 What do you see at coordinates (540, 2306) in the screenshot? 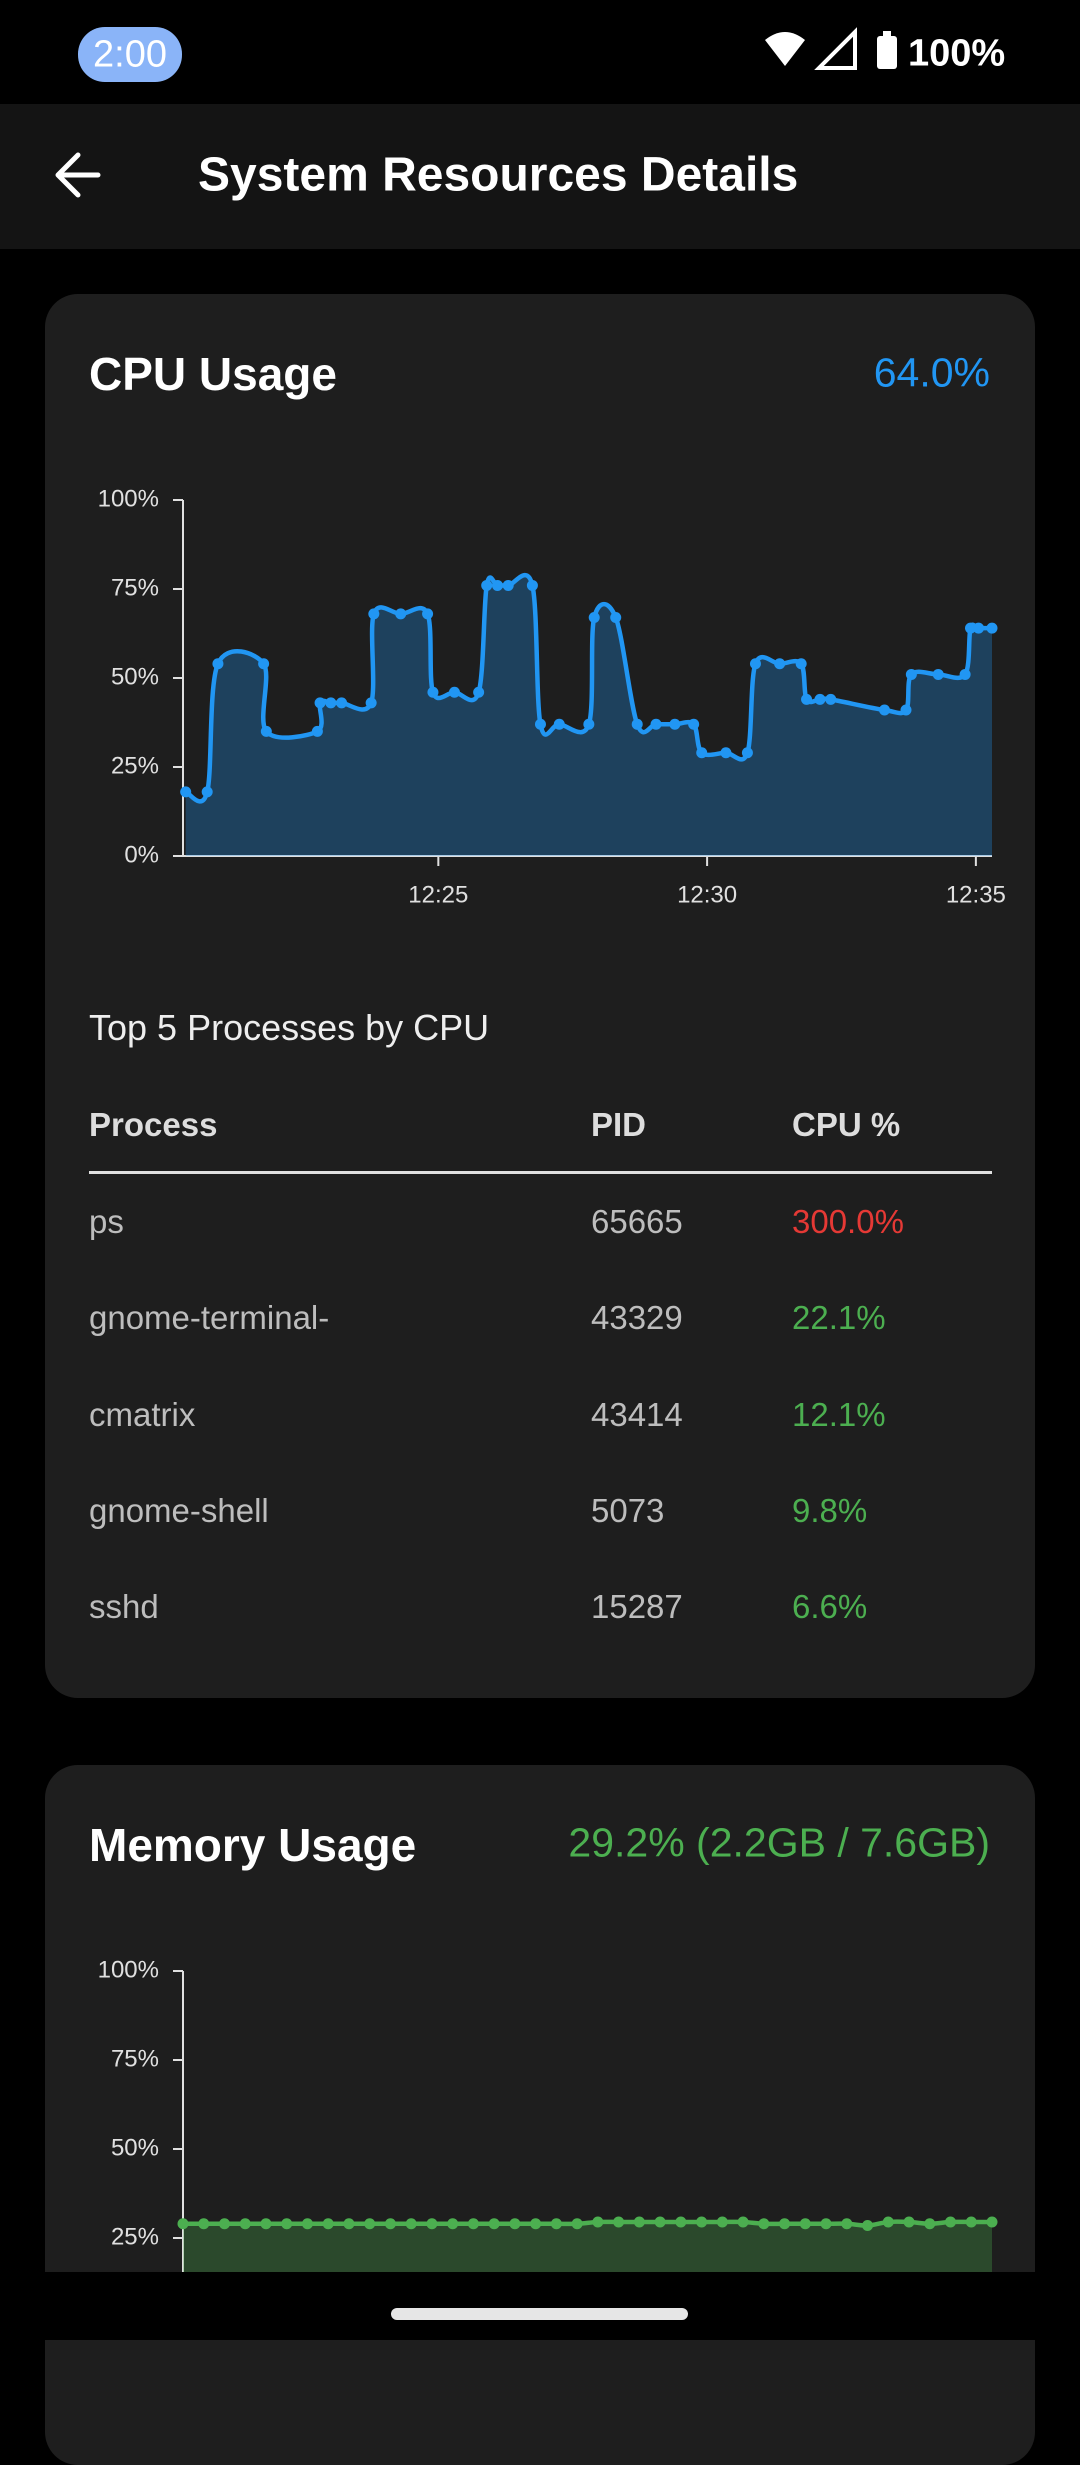
I see `navigation-bar` at bounding box center [540, 2306].